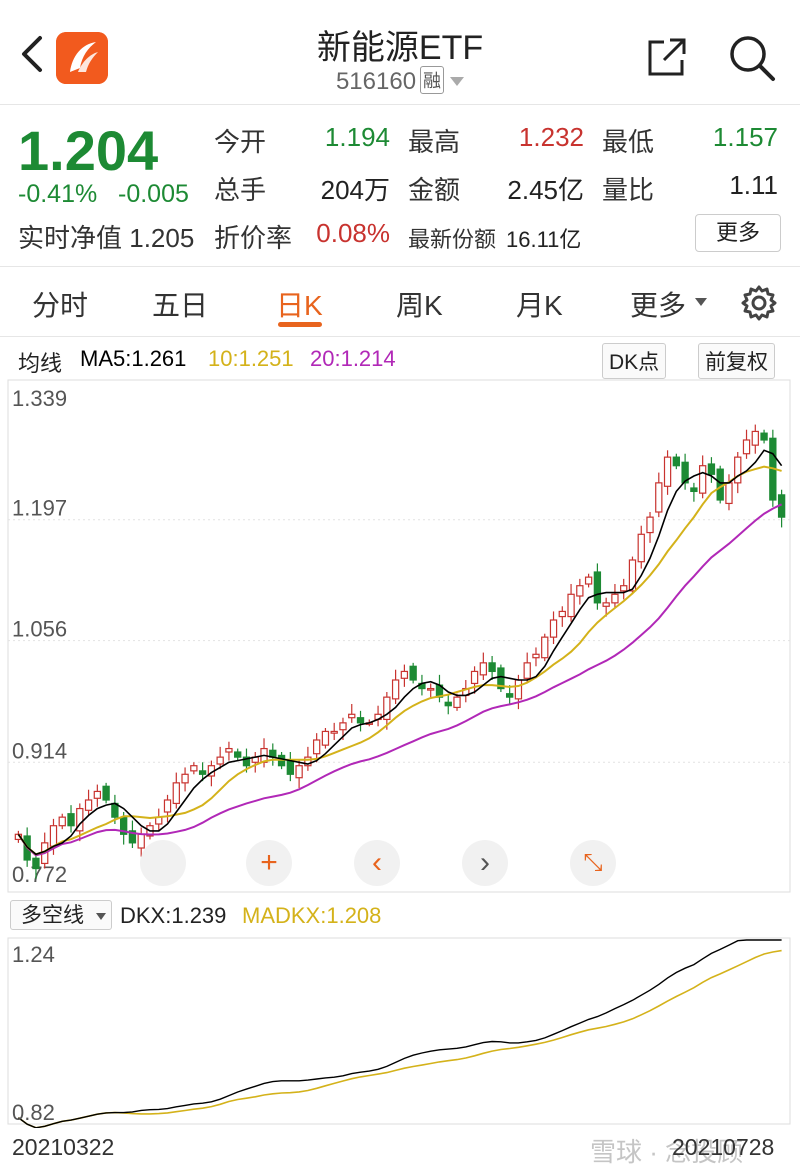 The image size is (800, 1176). Describe the element at coordinates (419, 305) in the screenshot. I see `tab-weekly-k: 周K` at that location.